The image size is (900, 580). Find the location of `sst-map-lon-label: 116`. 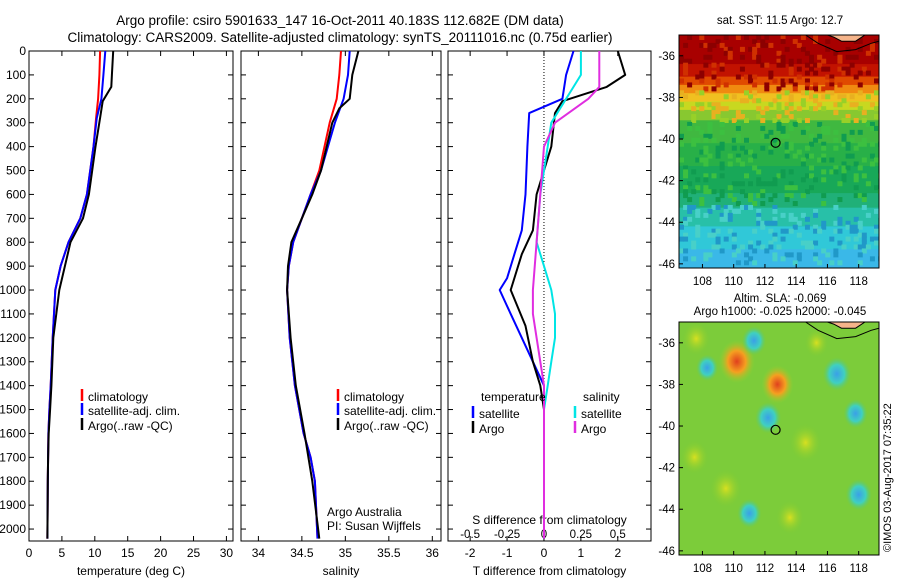

sst-map-lon-label: 116 is located at coordinates (827, 282).